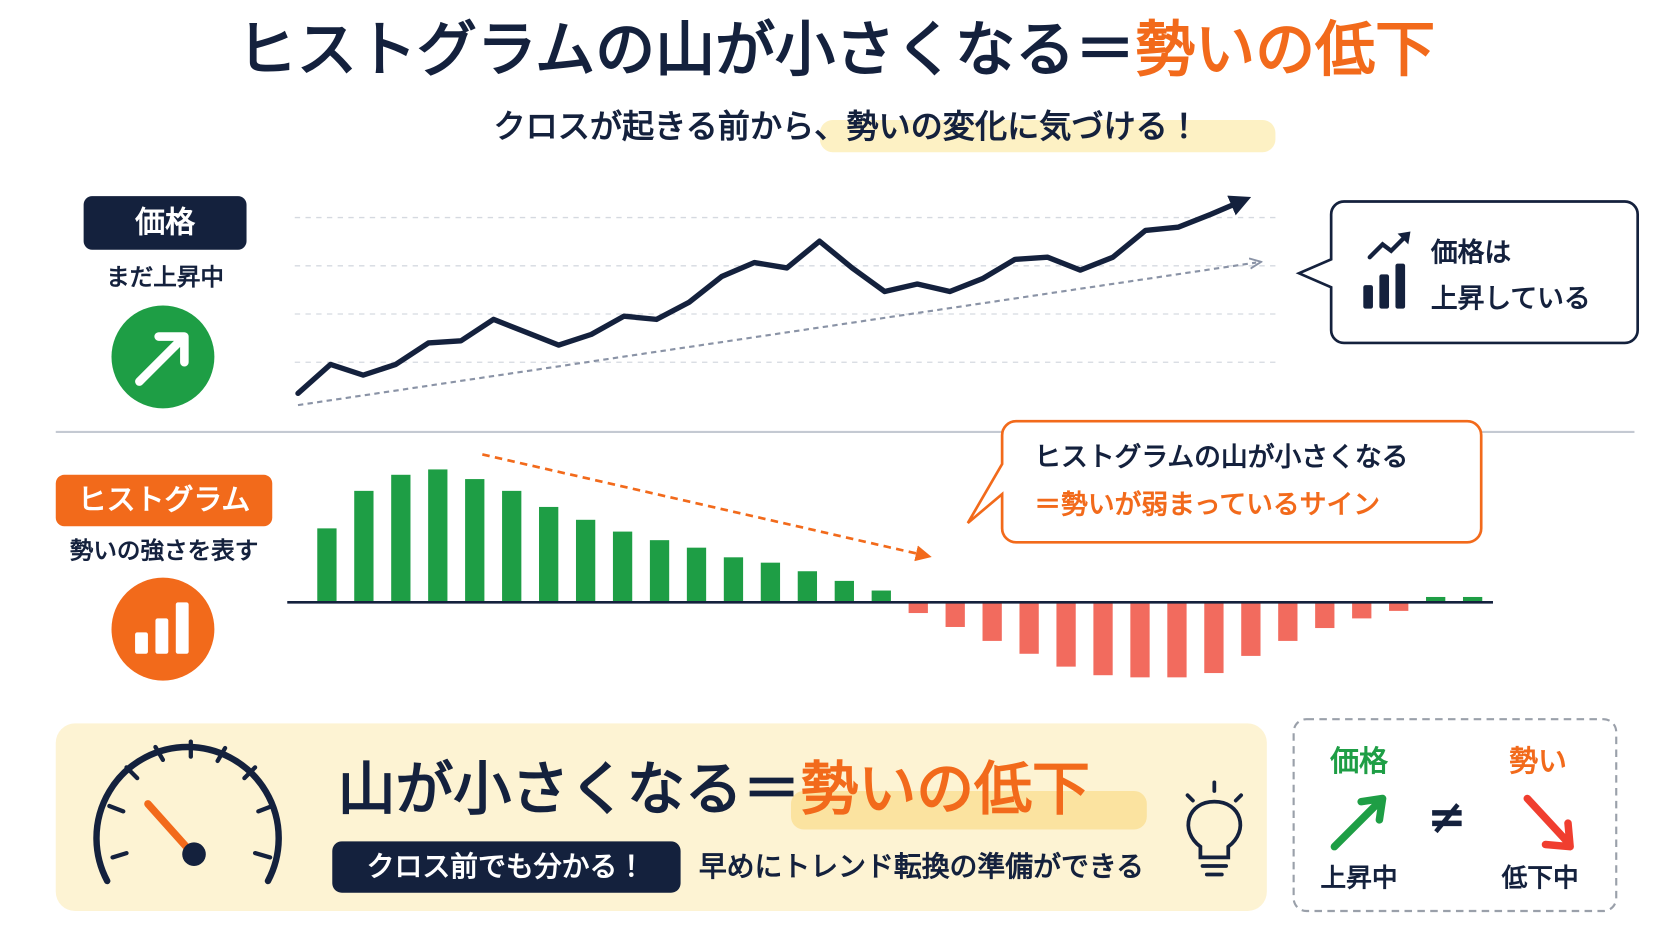  Describe the element at coordinates (162, 359) in the screenshot. I see `up-arrow` at that location.